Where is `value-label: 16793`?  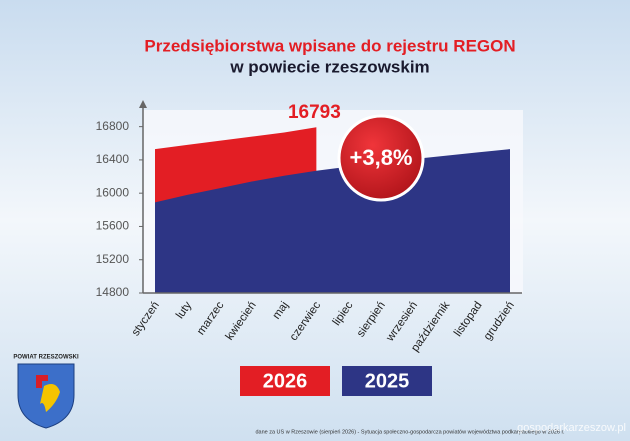 value-label: 16793 is located at coordinates (314, 112).